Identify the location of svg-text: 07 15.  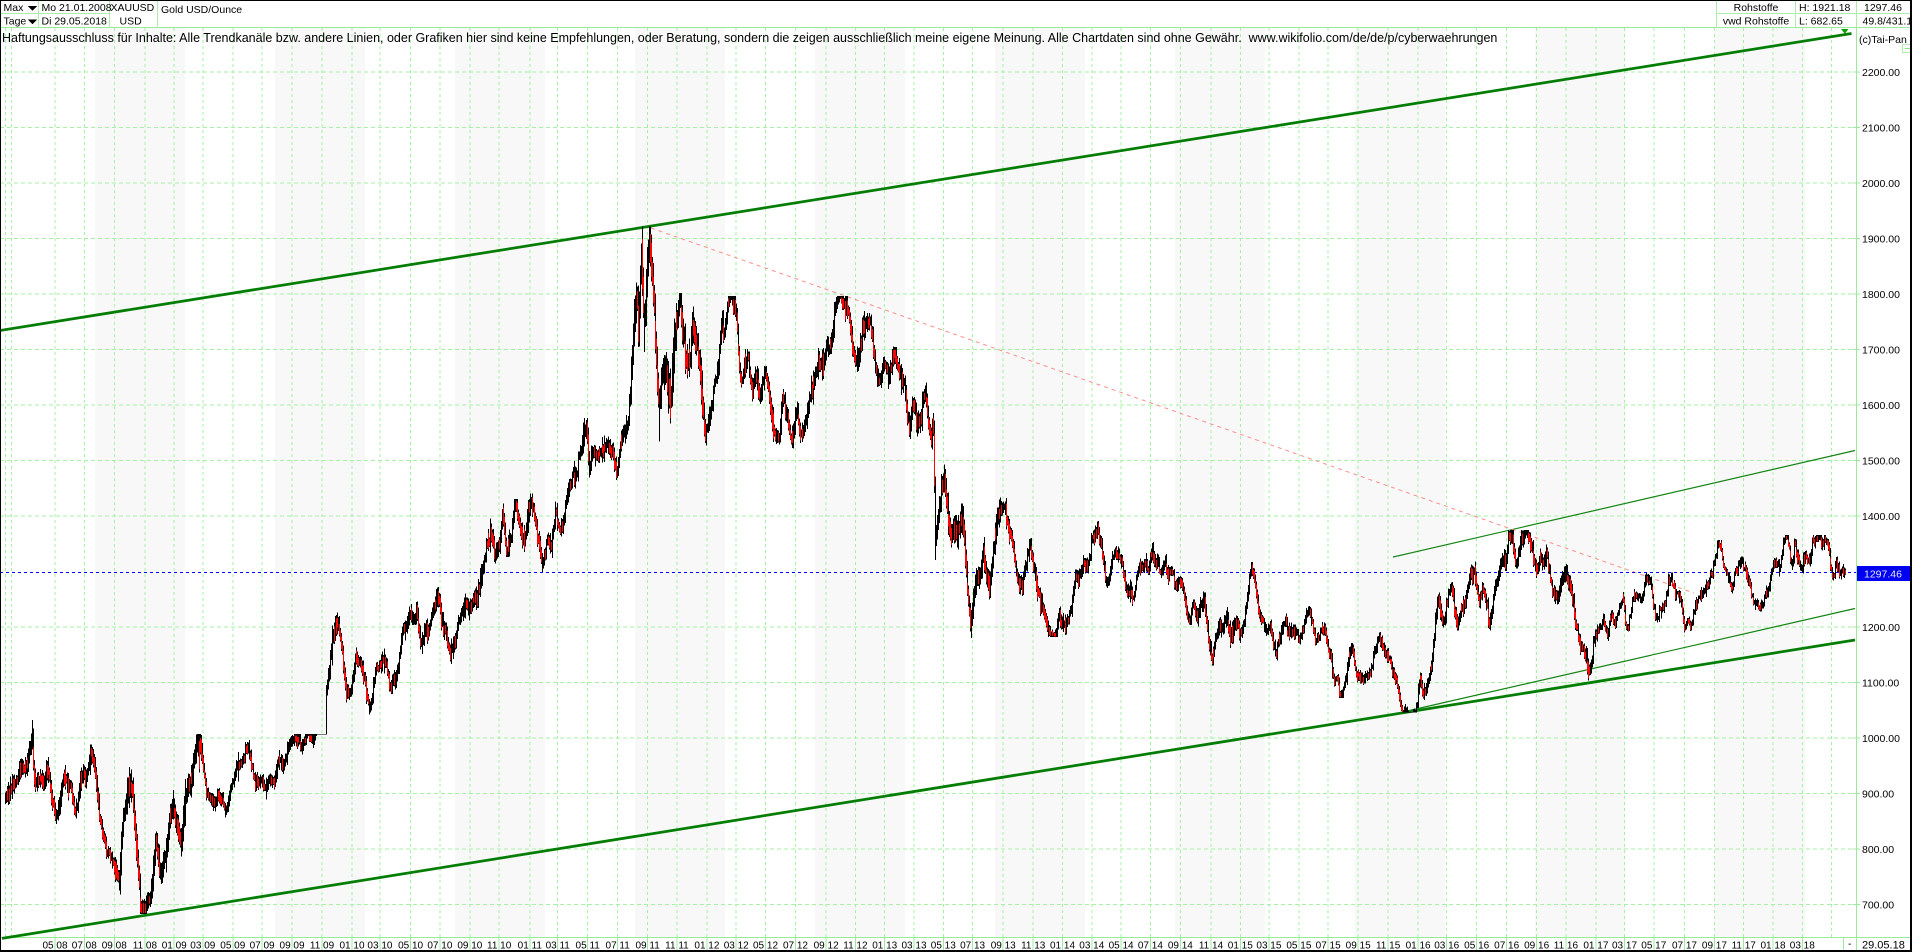
(1328, 946).